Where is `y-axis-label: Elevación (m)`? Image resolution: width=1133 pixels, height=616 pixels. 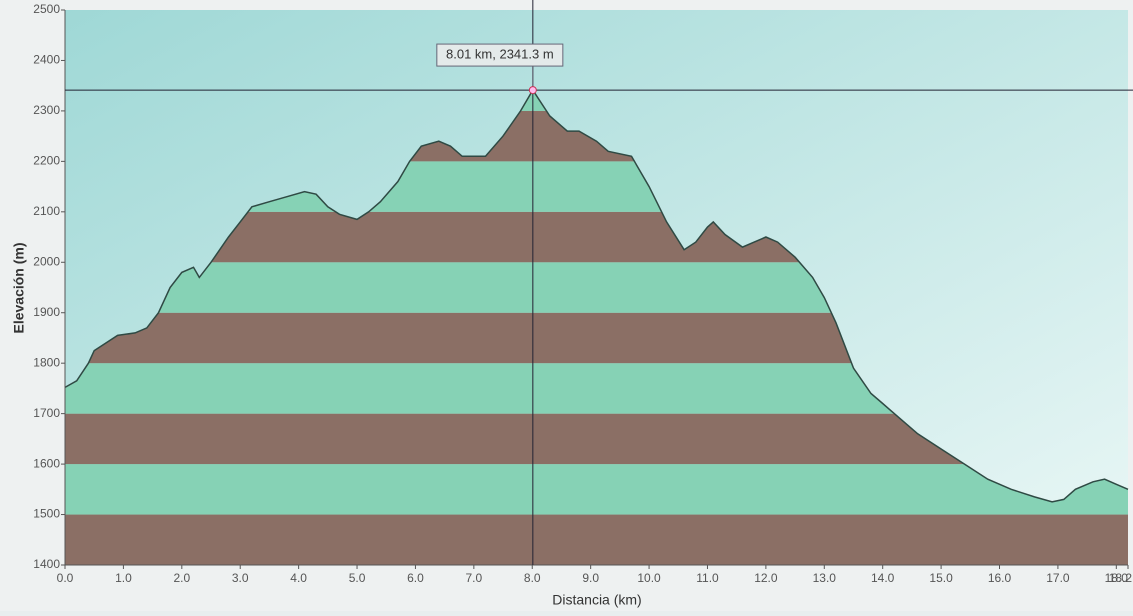 y-axis-label: Elevación (m) is located at coordinates (19, 287).